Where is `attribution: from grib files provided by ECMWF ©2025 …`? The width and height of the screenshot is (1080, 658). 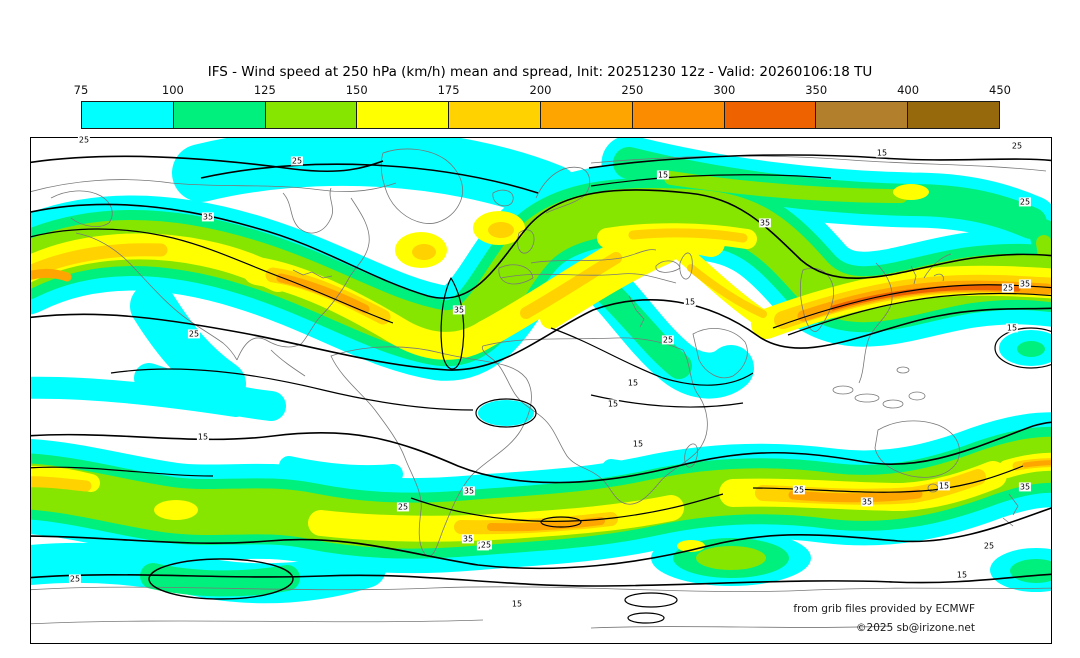
attribution: from grib files provided by ECMWF ©2025 … is located at coordinates (884, 618).